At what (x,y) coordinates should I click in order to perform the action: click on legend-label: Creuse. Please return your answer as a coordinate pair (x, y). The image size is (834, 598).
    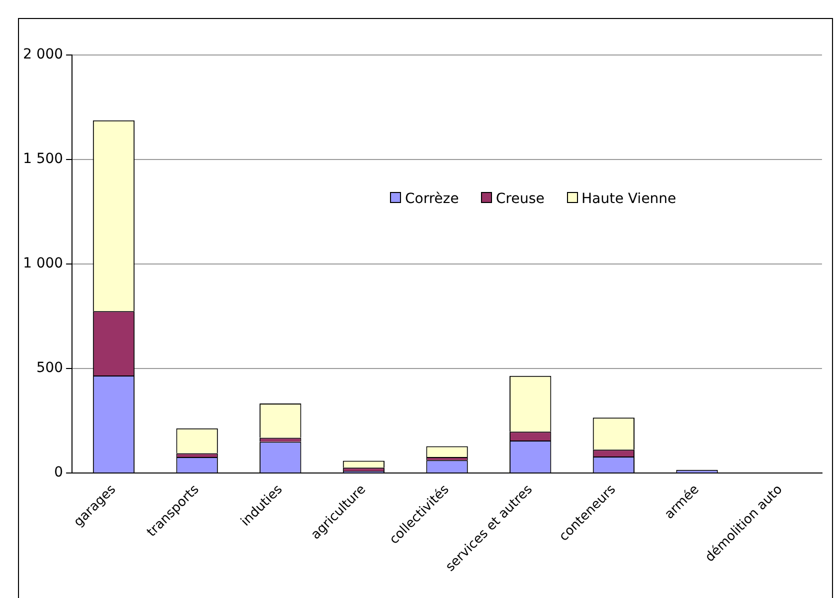
    Looking at the image, I should click on (519, 199).